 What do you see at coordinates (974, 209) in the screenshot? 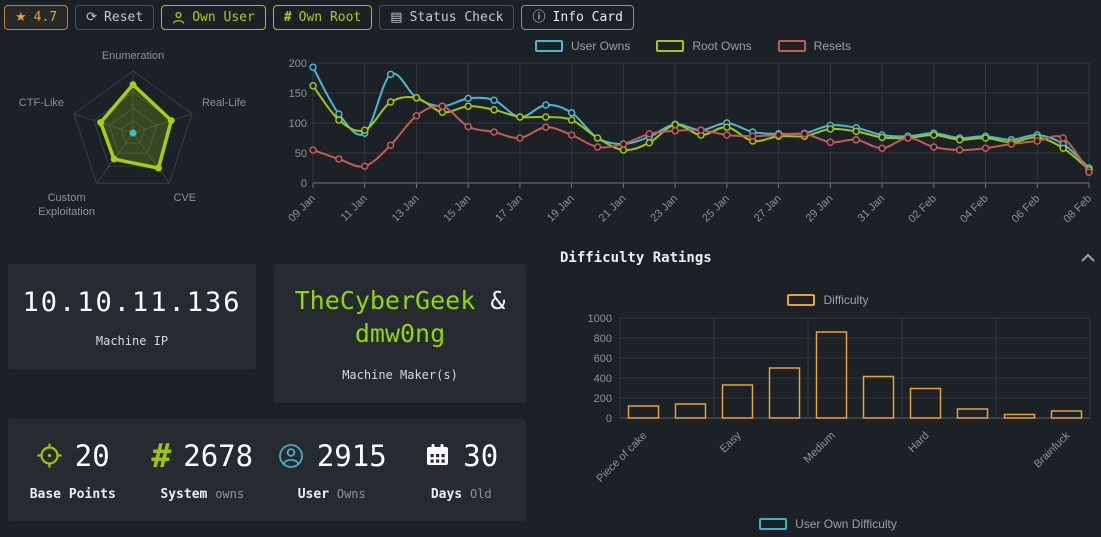
I see `x-tick-label: 04 Feb` at bounding box center [974, 209].